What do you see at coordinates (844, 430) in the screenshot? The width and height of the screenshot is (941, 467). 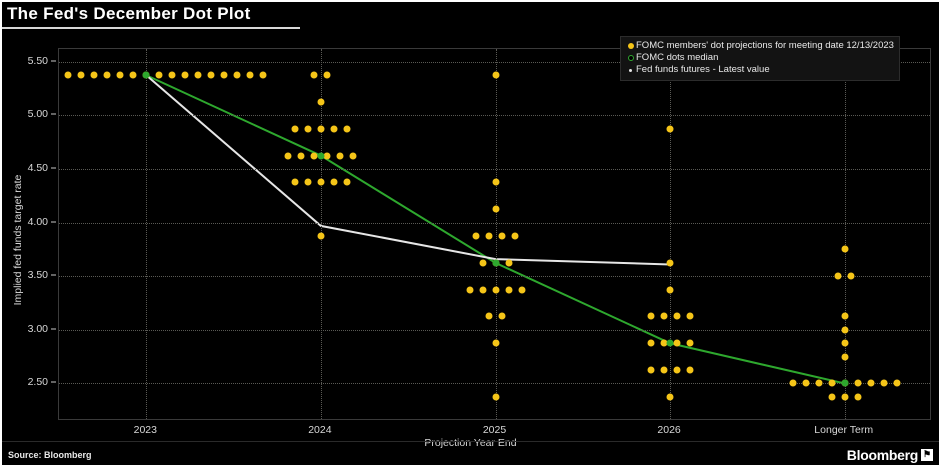 I see `x-tick-label: Longer Term` at bounding box center [844, 430].